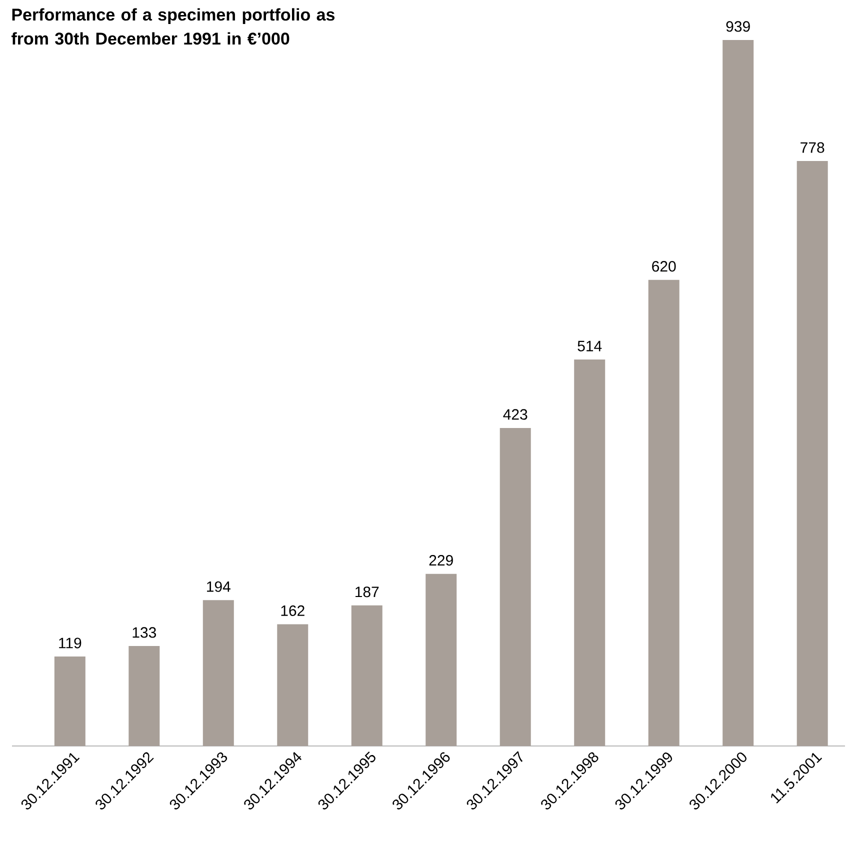 This screenshot has height=848, width=856. I want to click on data-label: 194, so click(218, 586).